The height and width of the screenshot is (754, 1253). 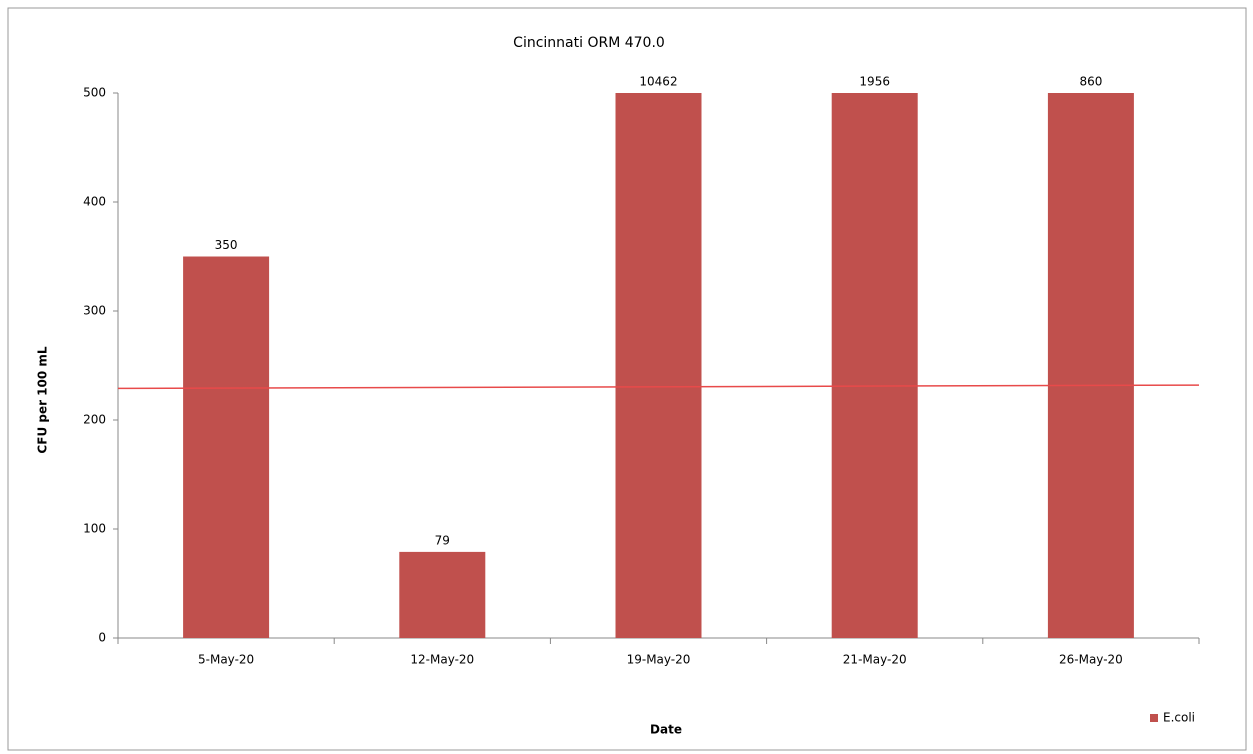 I want to click on y-tick-label: 300, so click(x=94, y=311).